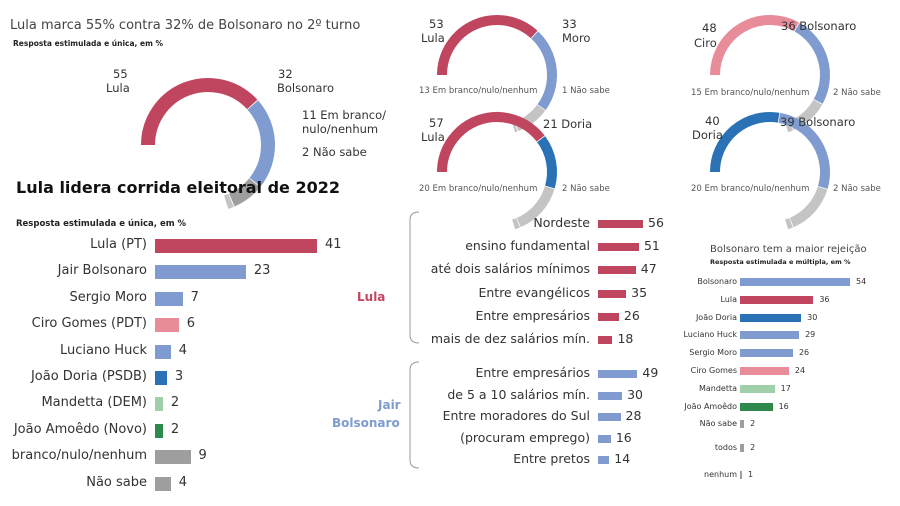  What do you see at coordinates (651, 246) in the screenshot?
I see `segments-lula-value-label: 51` at bounding box center [651, 246].